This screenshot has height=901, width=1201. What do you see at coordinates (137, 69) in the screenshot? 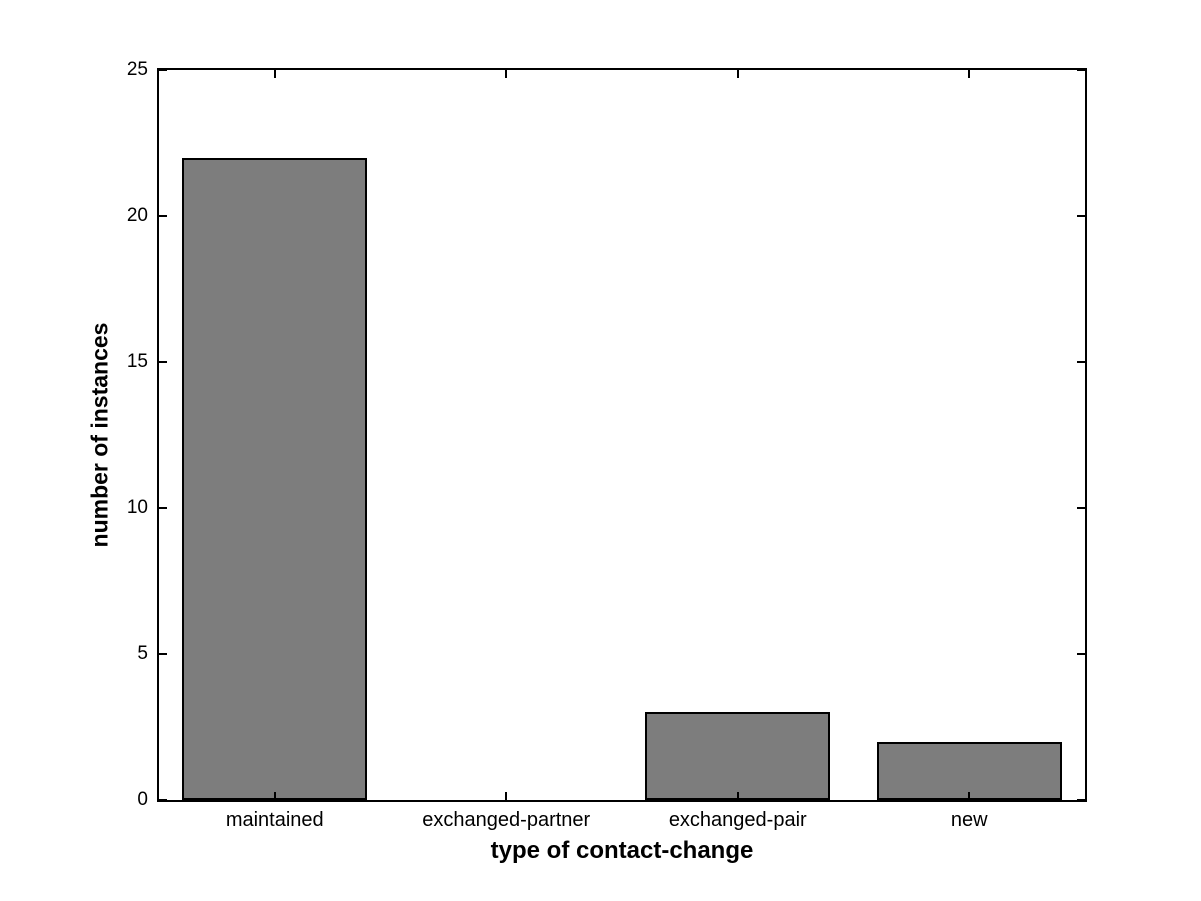
I see `y-tick-label: 25` at bounding box center [137, 69].